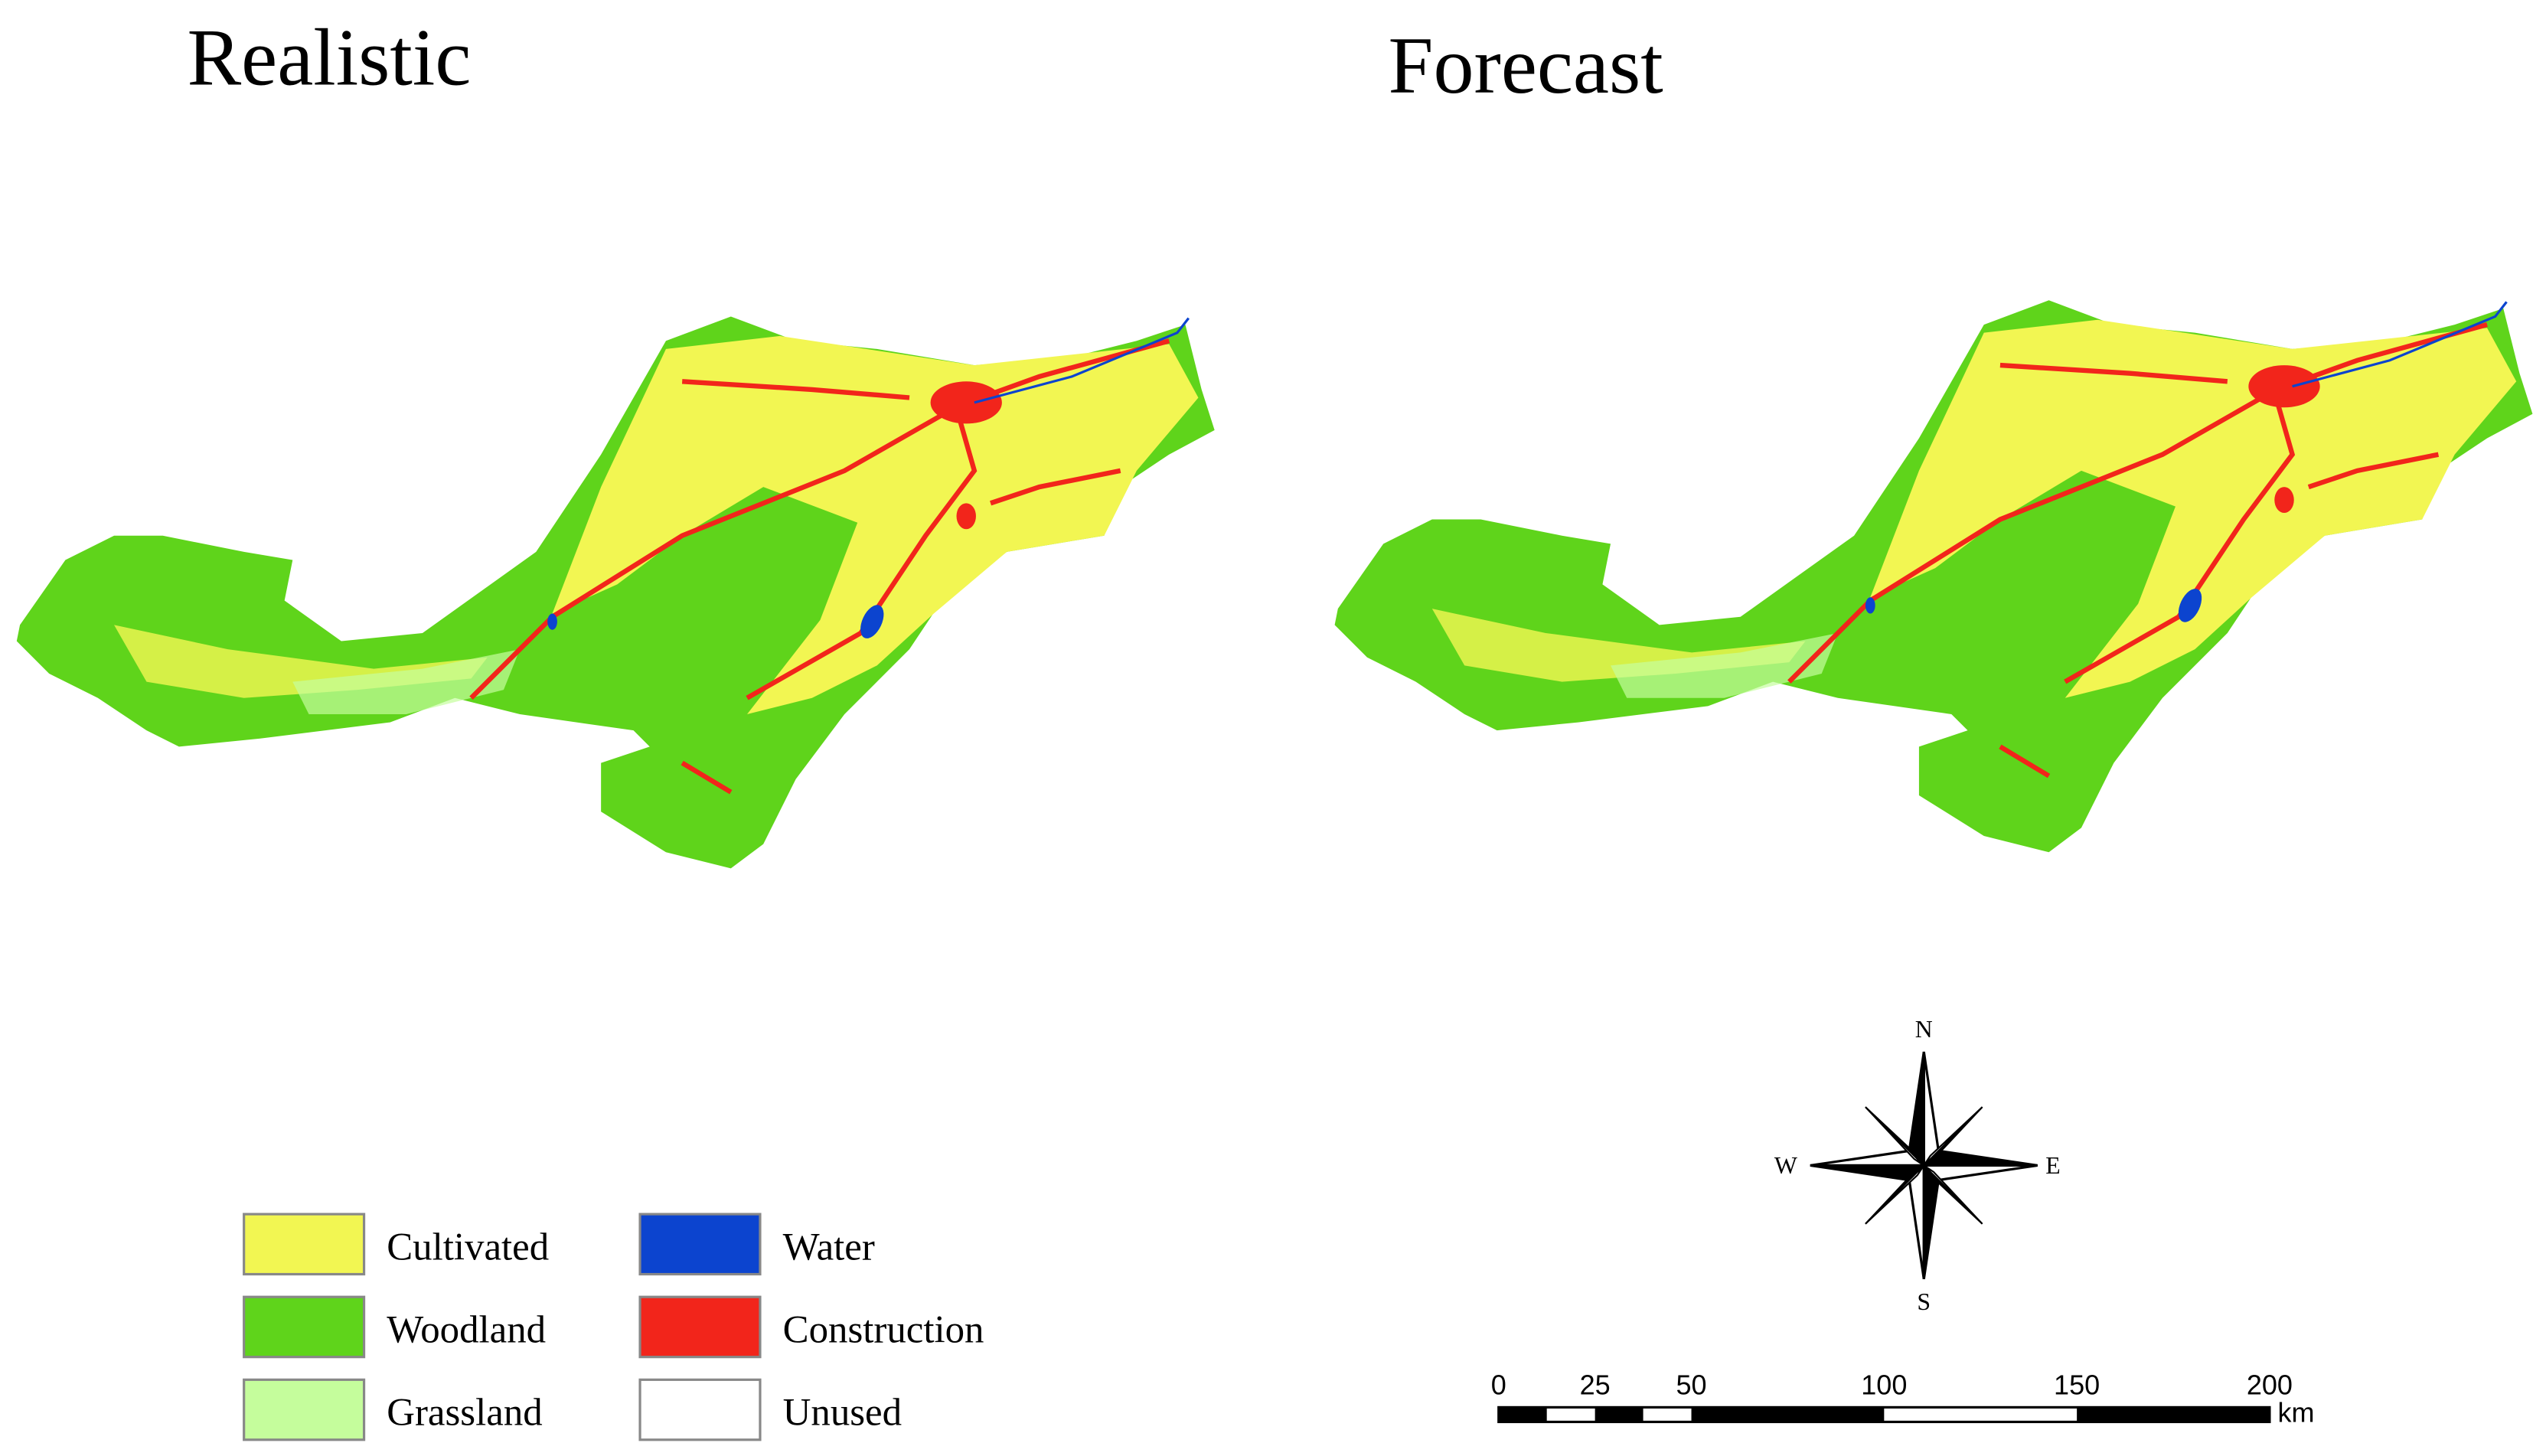 The image size is (2546, 1456). Describe the element at coordinates (1498, 1384) in the screenshot. I see `scale-tick-label: 0` at that location.